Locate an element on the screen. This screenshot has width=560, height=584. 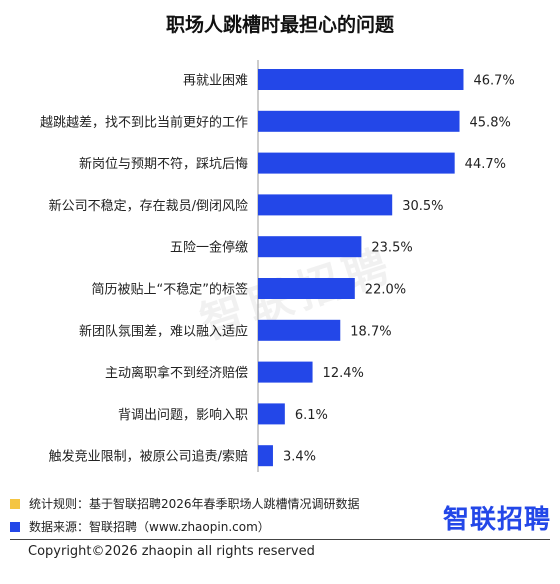
footer-divider is located at coordinates (280, 539).